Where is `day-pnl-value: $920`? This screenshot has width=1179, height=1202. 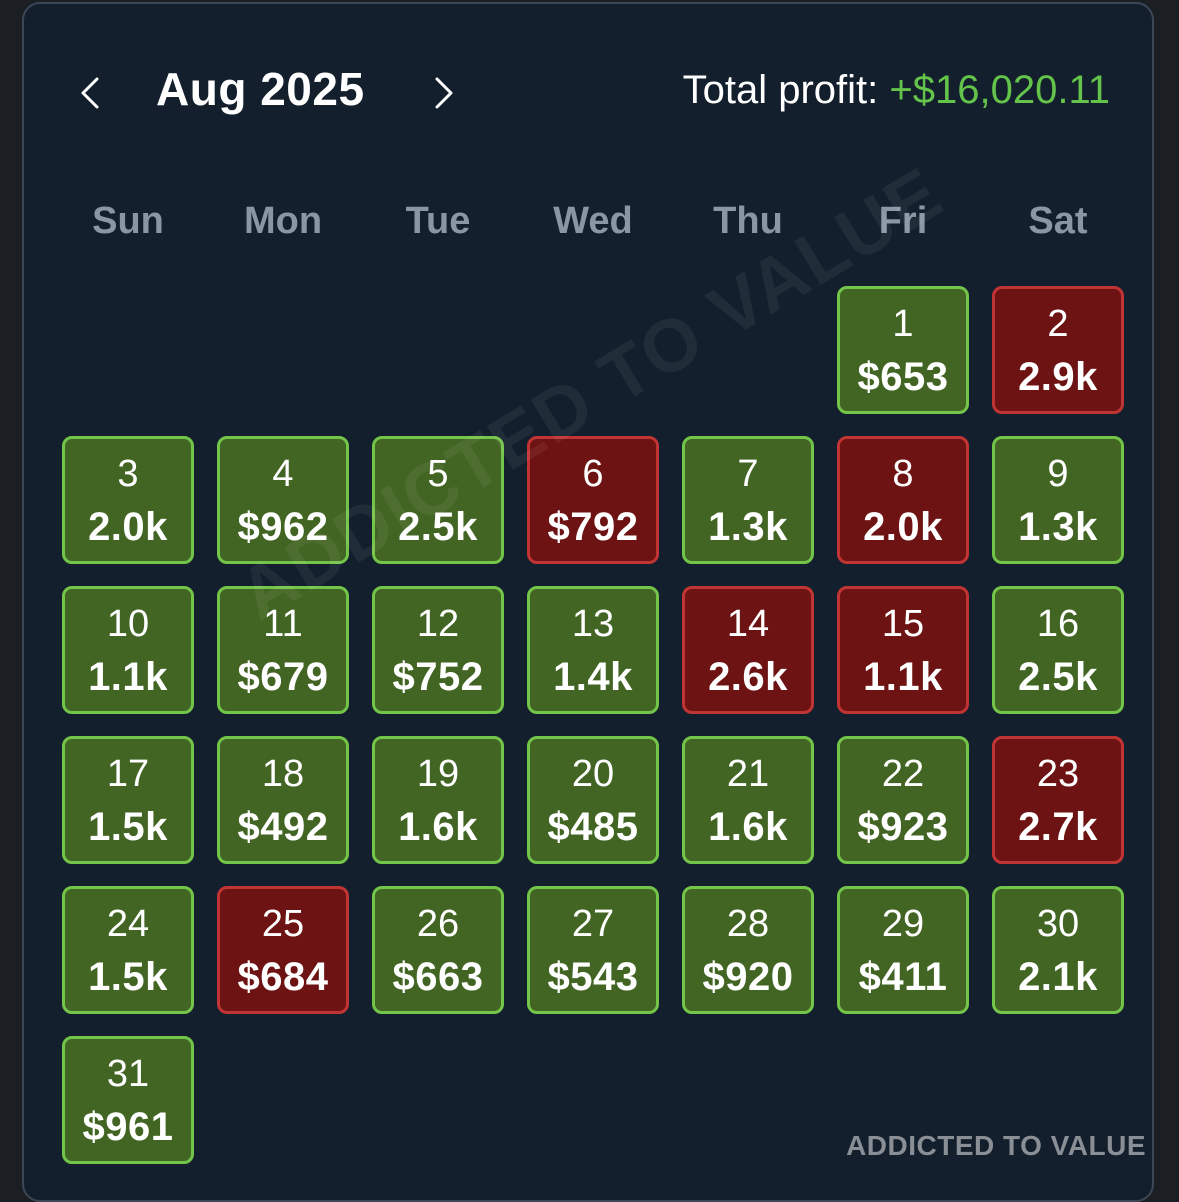 day-pnl-value: $920 is located at coordinates (748, 977).